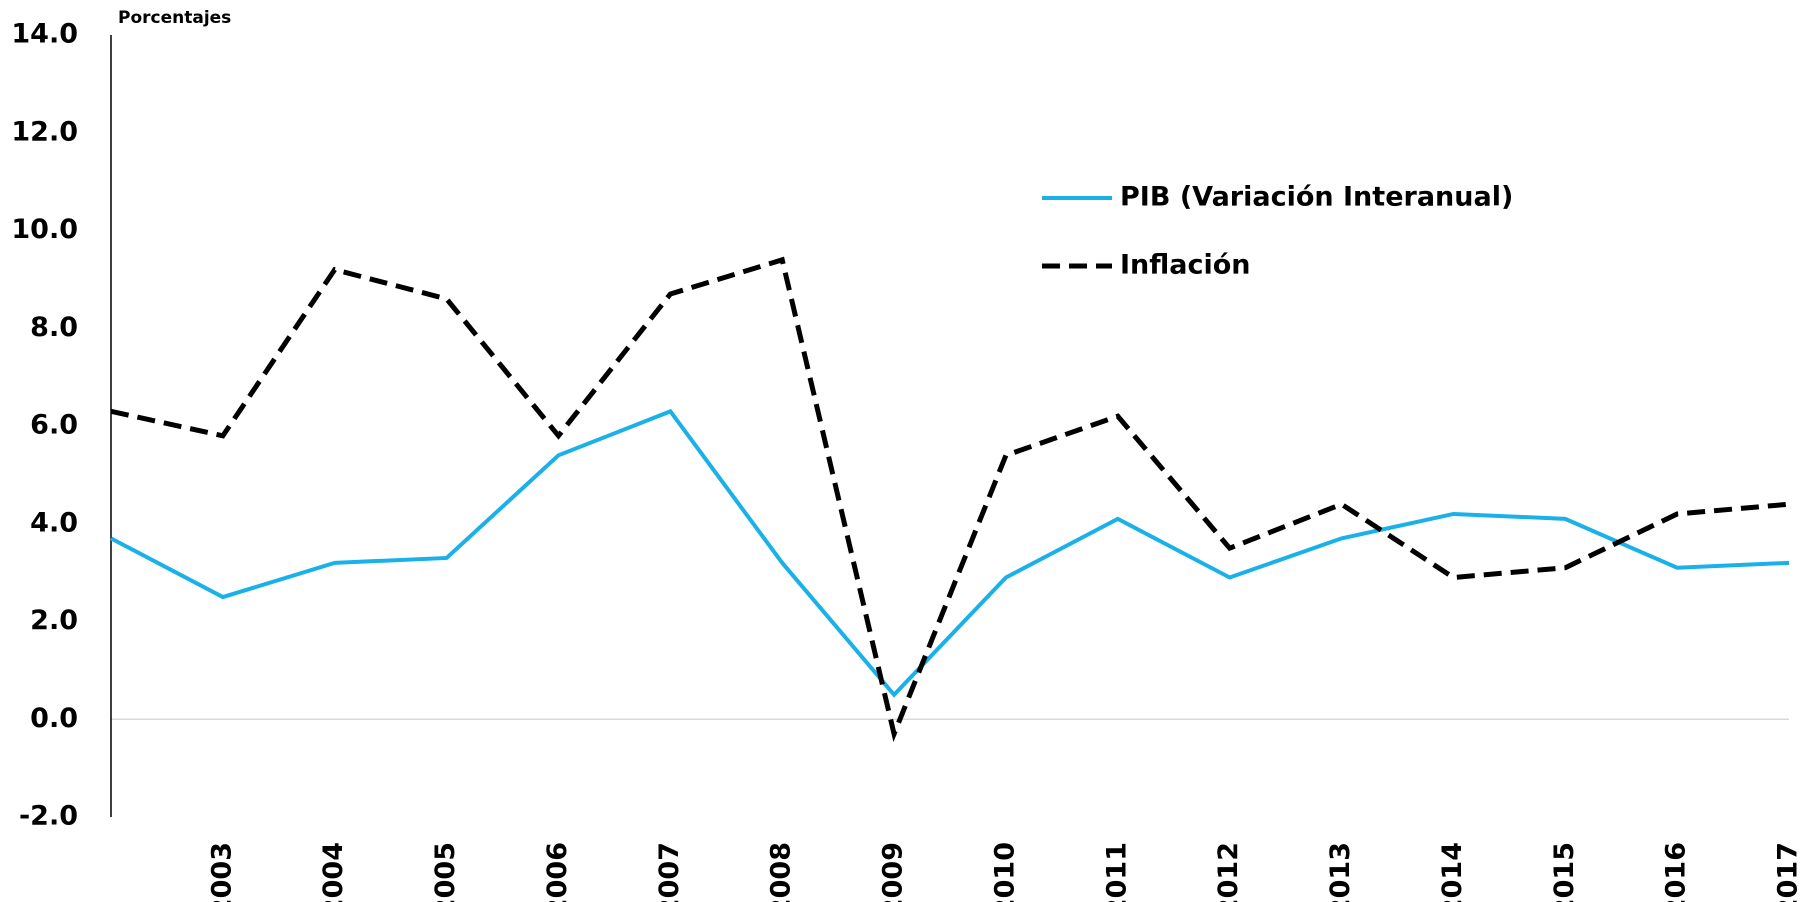 The height and width of the screenshot is (902, 1806). What do you see at coordinates (445, 872) in the screenshot?
I see `x-tick-label: 2005` at bounding box center [445, 872].